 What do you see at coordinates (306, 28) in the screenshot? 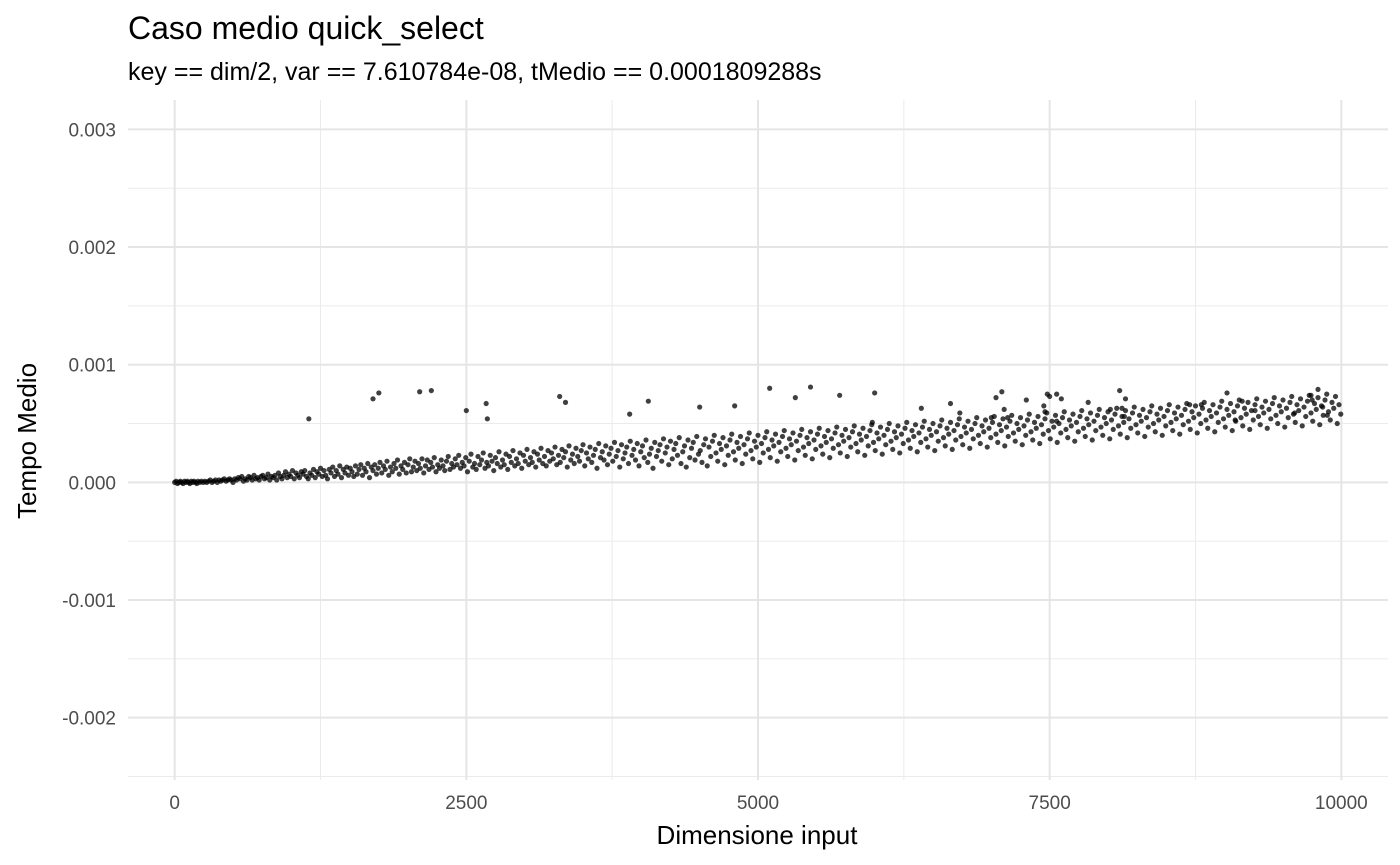
I see `chart-title: Caso medio quick_select` at bounding box center [306, 28].